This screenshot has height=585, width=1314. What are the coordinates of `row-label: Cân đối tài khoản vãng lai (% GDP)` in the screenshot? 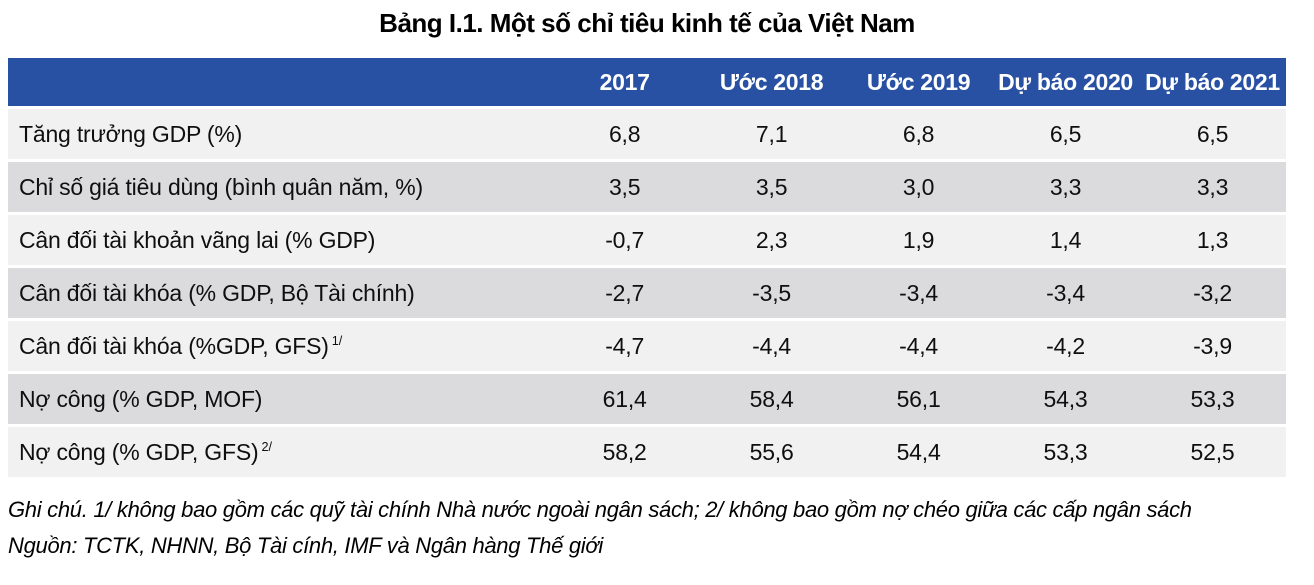 It's located at (280, 240).